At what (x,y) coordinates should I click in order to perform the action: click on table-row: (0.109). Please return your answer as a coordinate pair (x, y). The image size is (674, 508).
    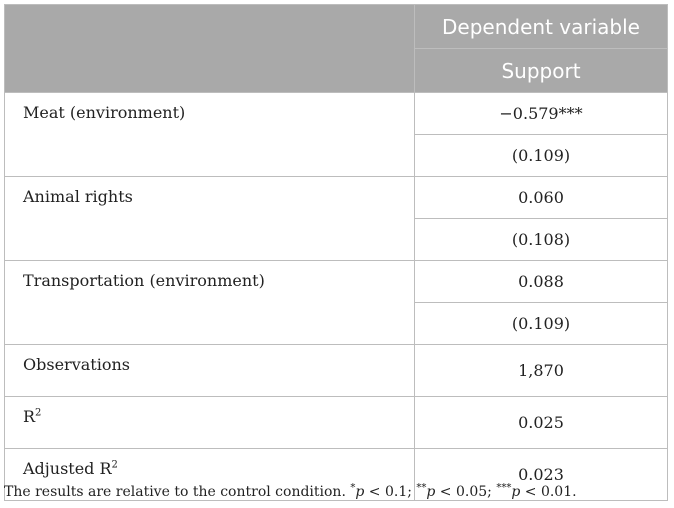
    Looking at the image, I should click on (336, 323).